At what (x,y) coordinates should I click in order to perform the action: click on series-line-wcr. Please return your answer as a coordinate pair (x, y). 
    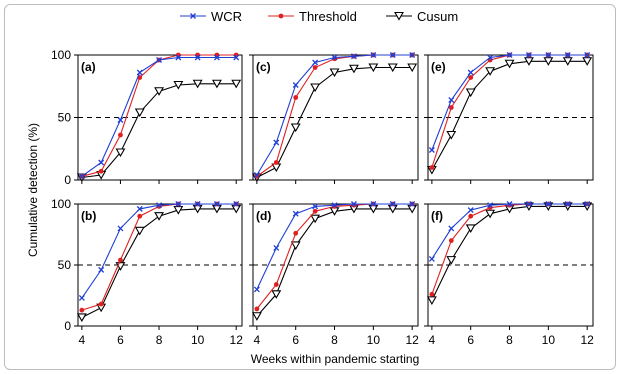
    Looking at the image, I should click on (159, 116).